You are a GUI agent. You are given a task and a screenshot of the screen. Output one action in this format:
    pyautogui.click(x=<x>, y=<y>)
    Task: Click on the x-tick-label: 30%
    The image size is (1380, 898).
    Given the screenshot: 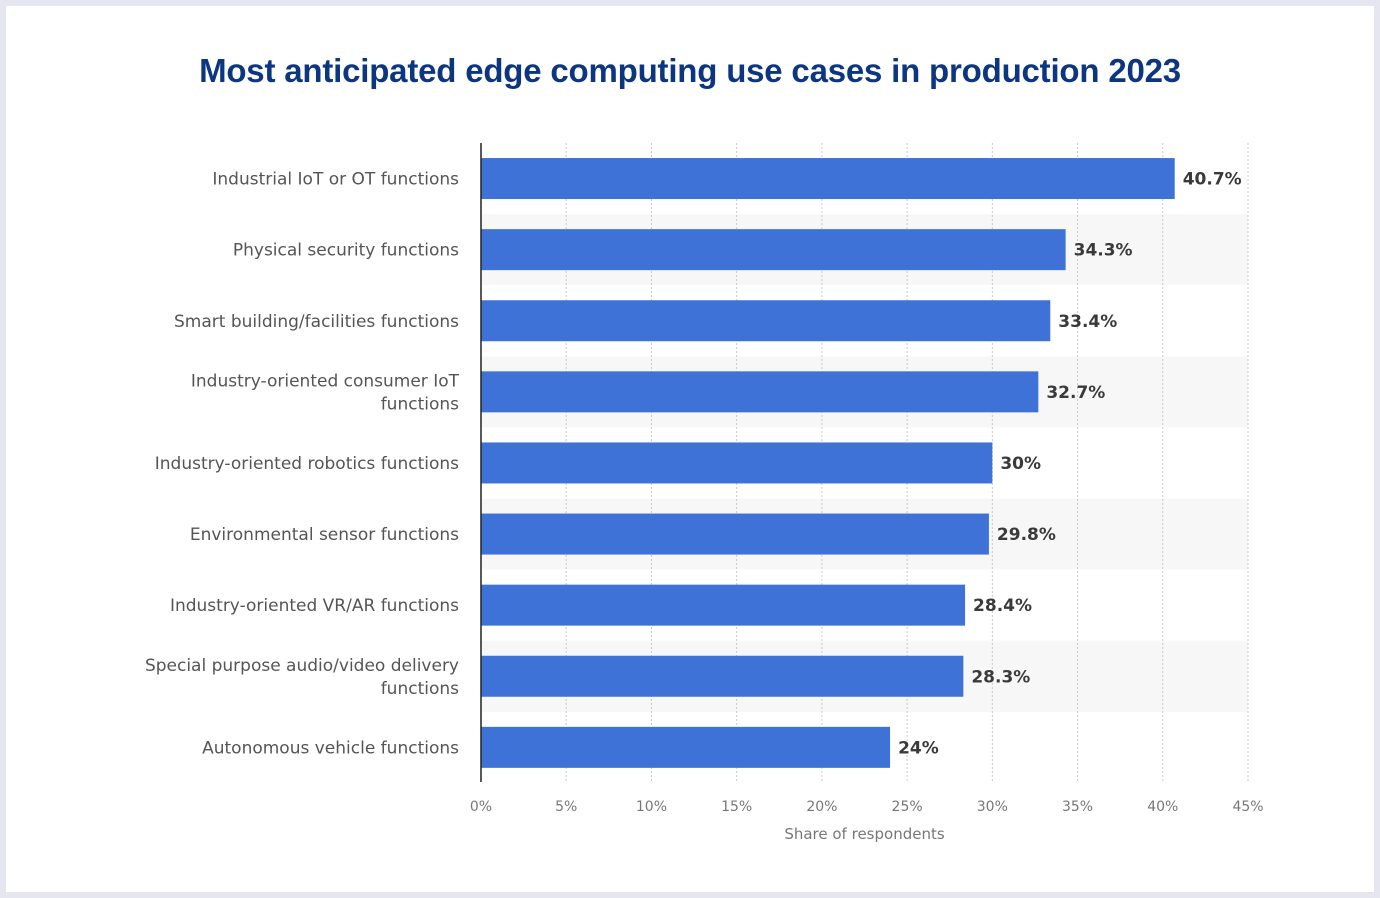 What is the action you would take?
    pyautogui.click(x=992, y=807)
    